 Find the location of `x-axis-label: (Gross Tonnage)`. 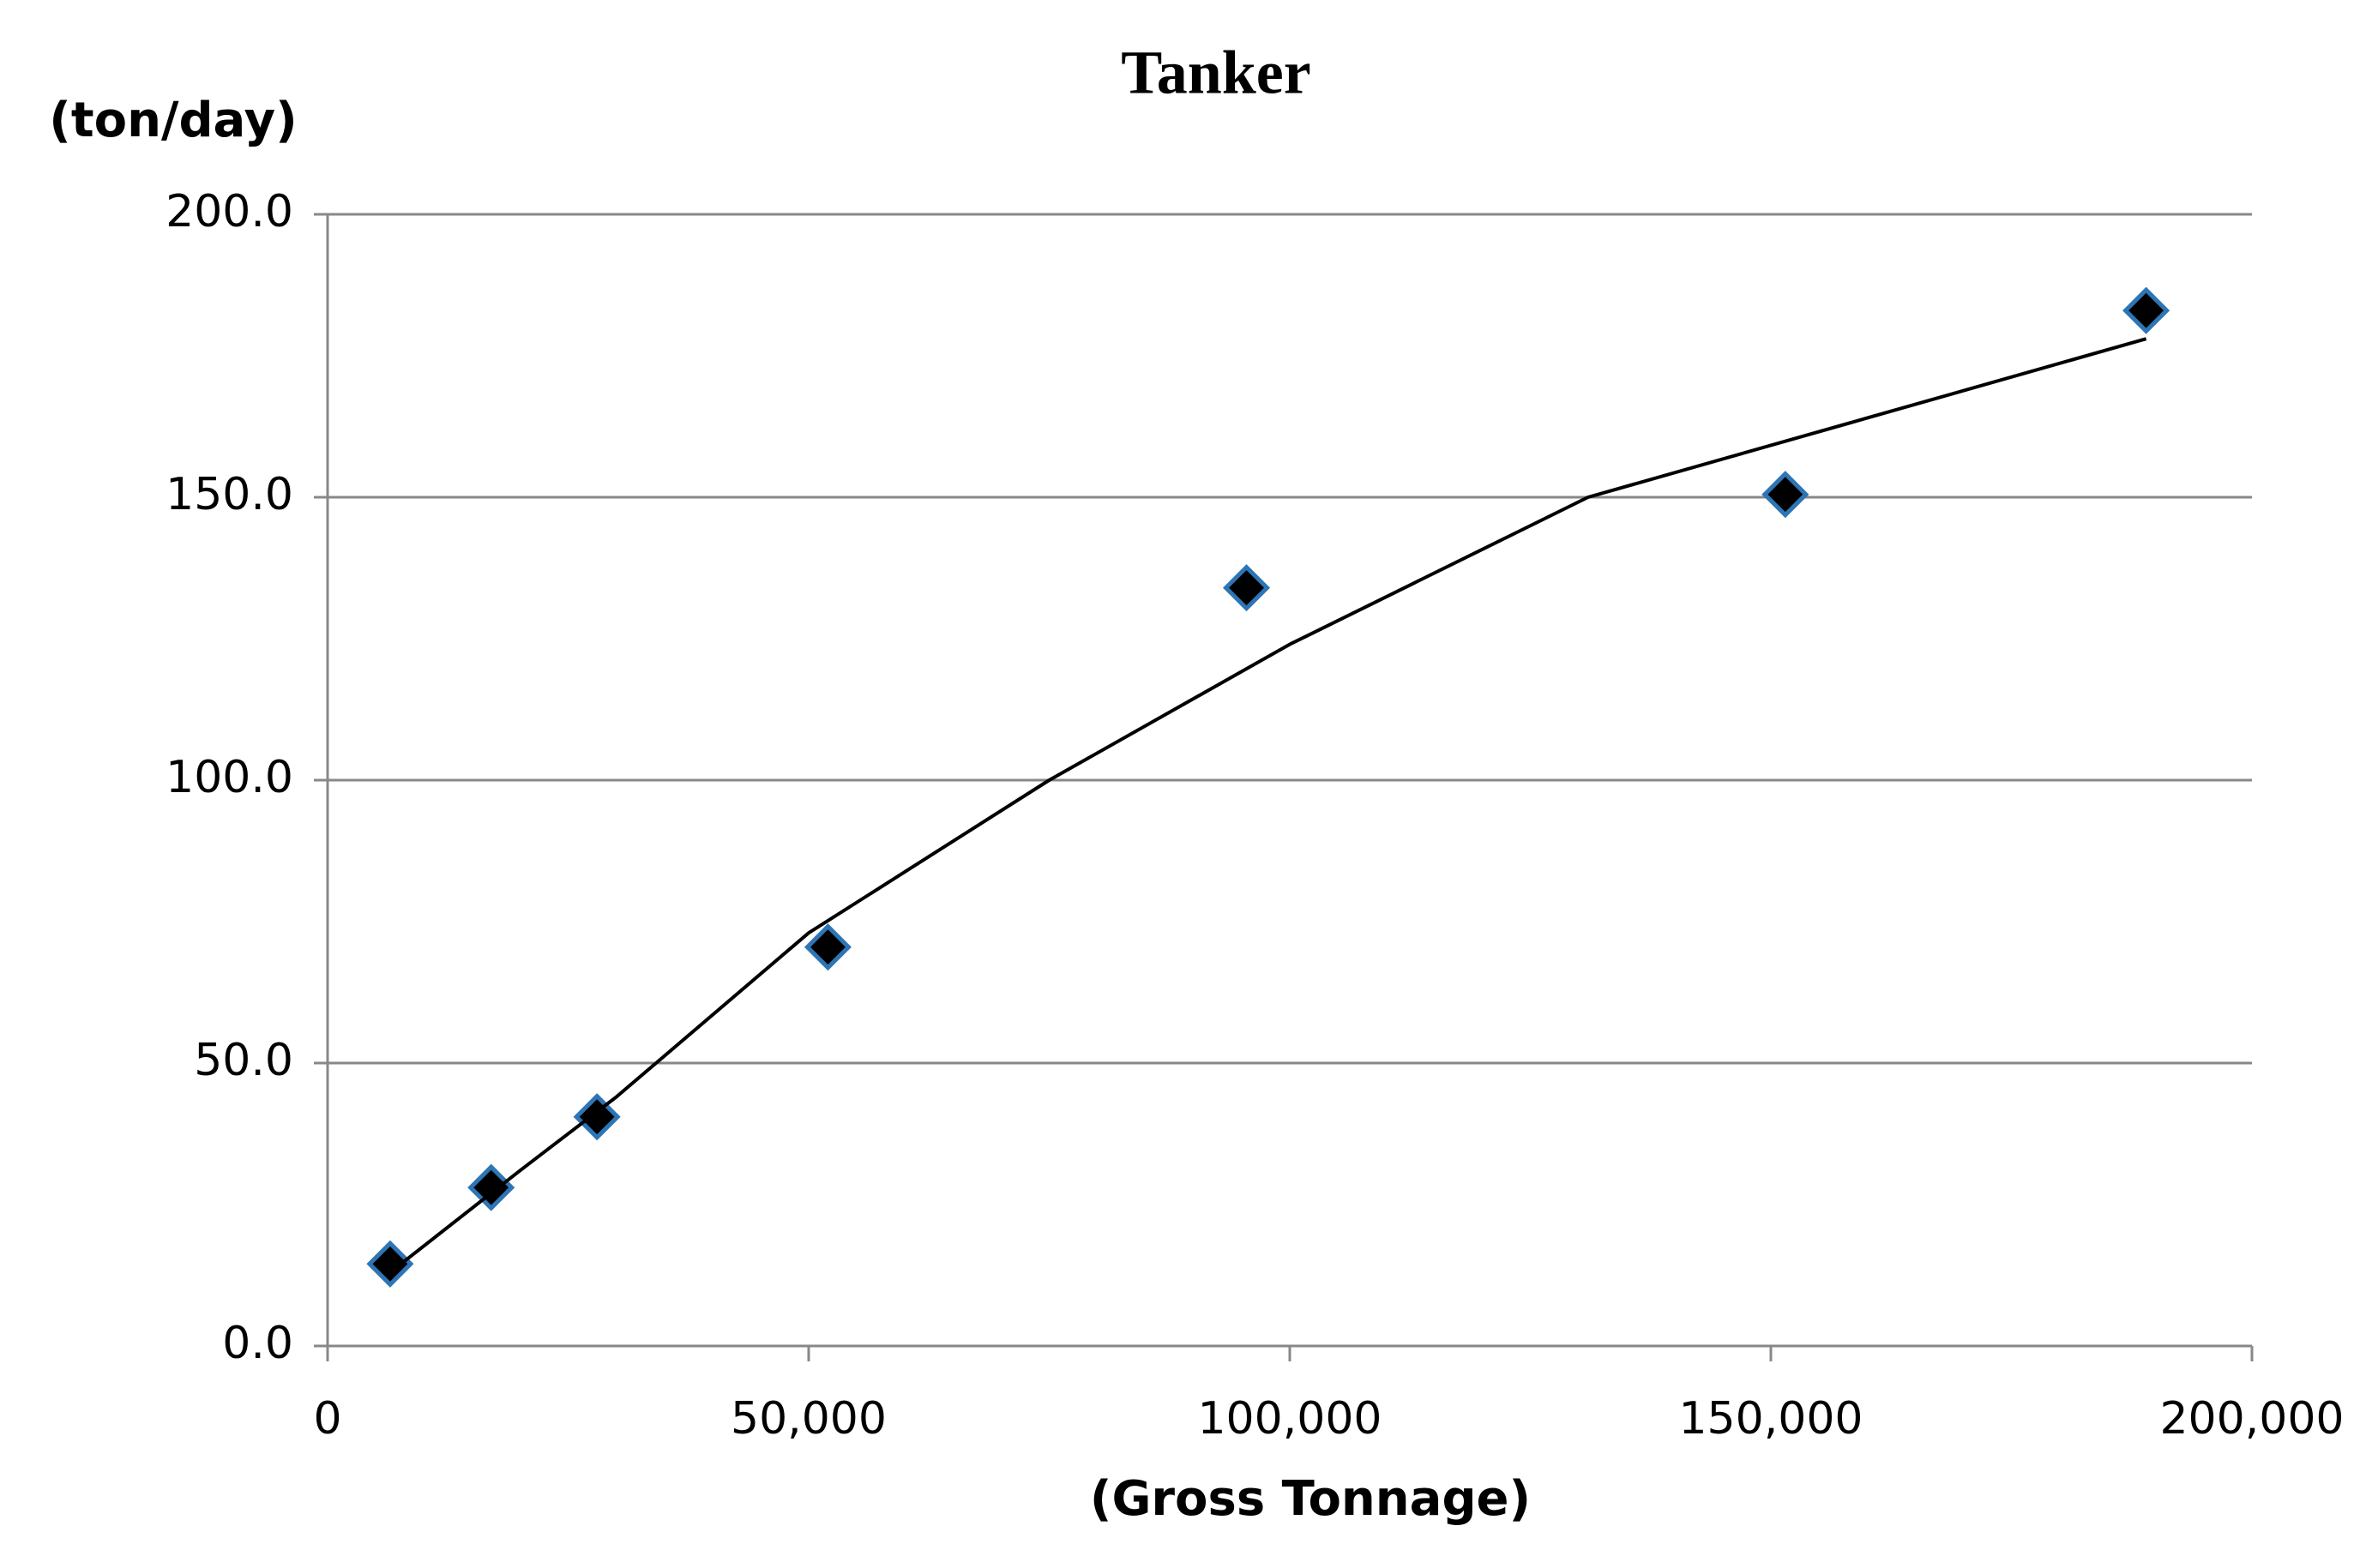

x-axis-label: (Gross Tonnage) is located at coordinates (1310, 1499).